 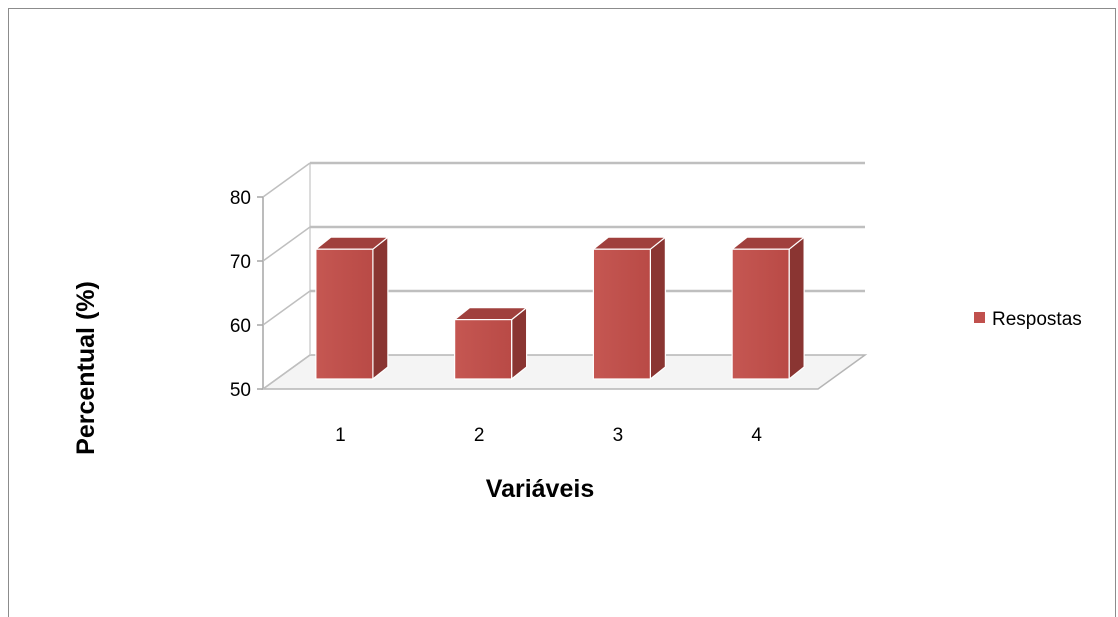 What do you see at coordinates (86, 368) in the screenshot?
I see `y-axis-title: Percentual (%)` at bounding box center [86, 368].